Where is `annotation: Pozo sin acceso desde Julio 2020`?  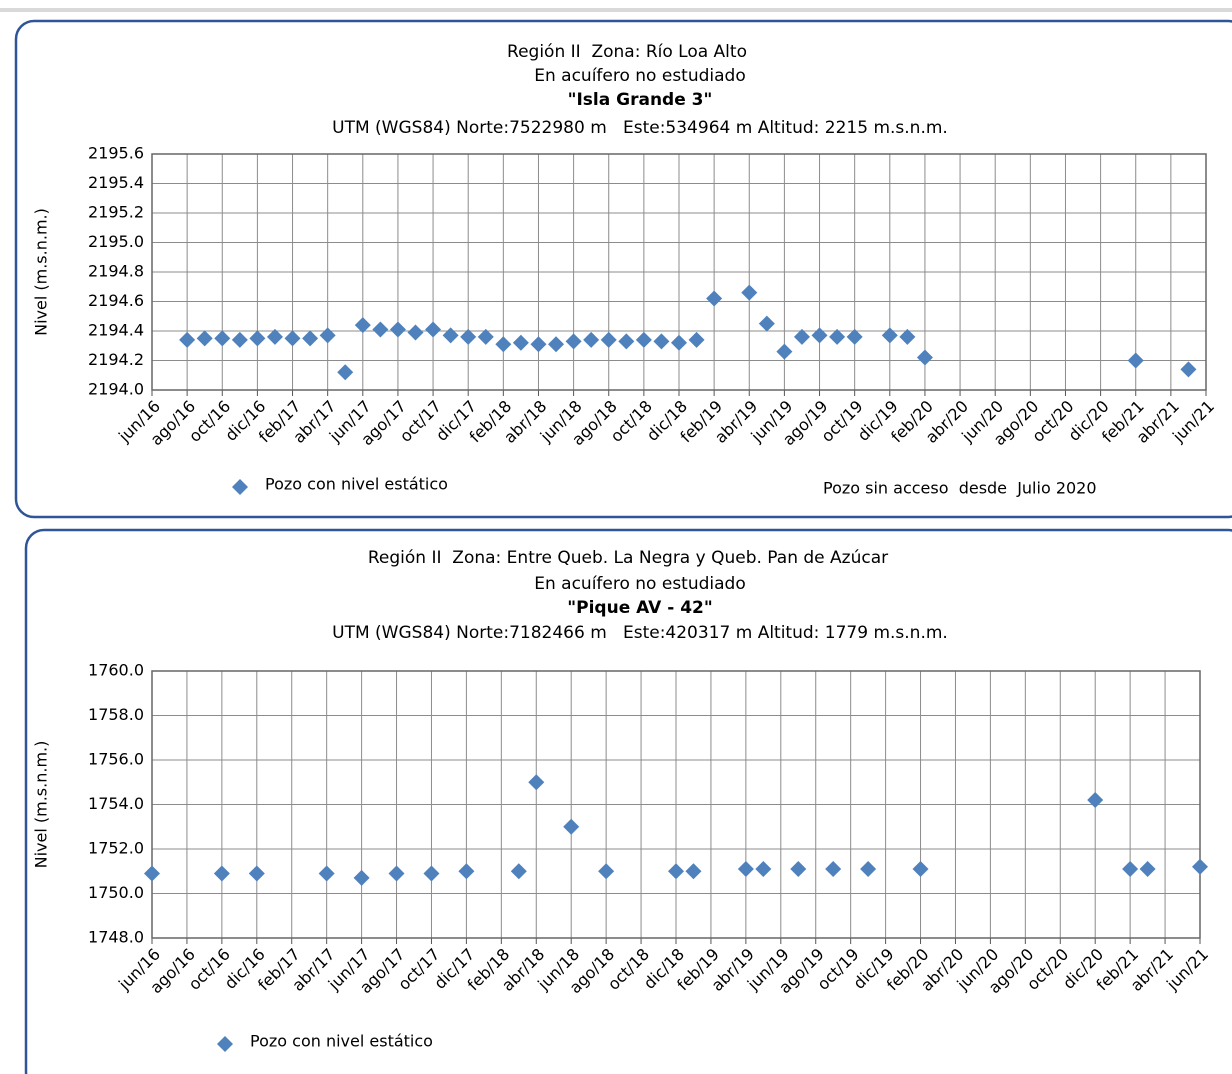 annotation: Pozo sin acceso desde Julio 2020 is located at coordinates (960, 488).